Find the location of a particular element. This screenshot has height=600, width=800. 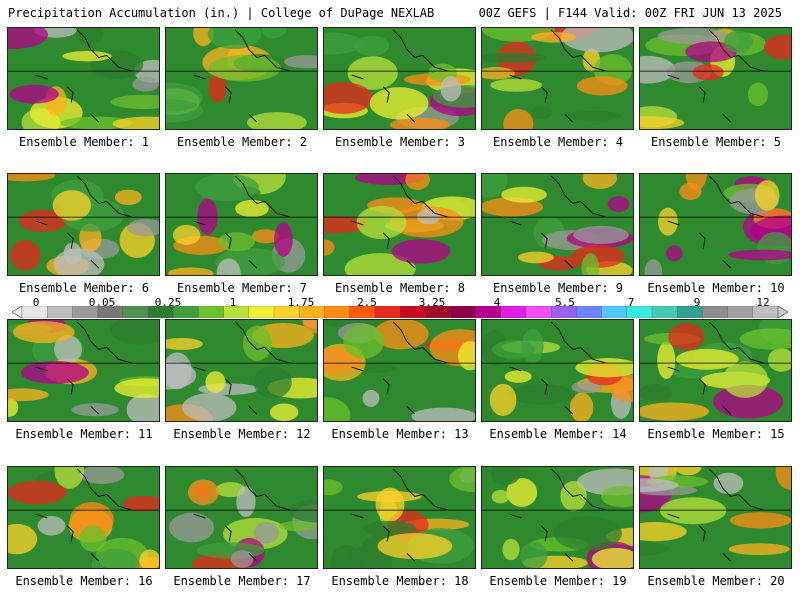

ensemble-member-label: Ensemble Member: 7 is located at coordinates (242, 288).